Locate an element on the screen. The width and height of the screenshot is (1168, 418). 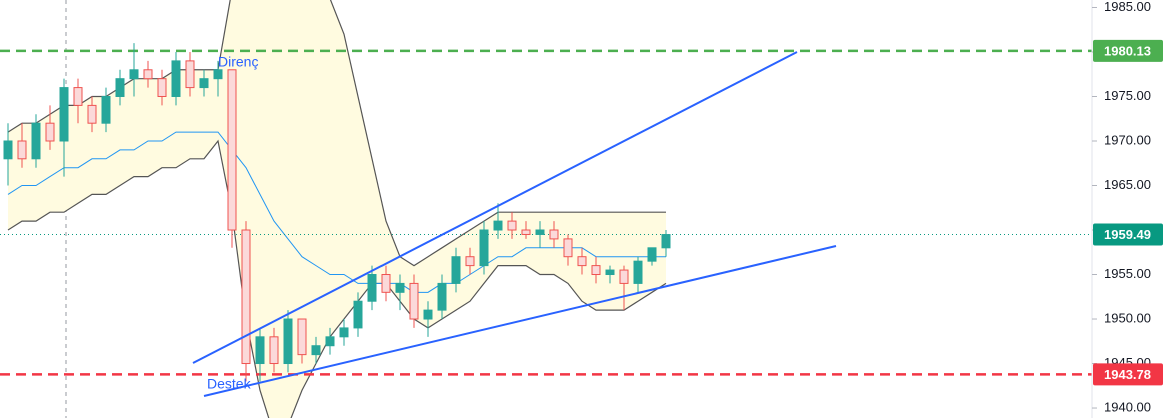
price-tag-label: 1959.49 is located at coordinates (1127, 234).